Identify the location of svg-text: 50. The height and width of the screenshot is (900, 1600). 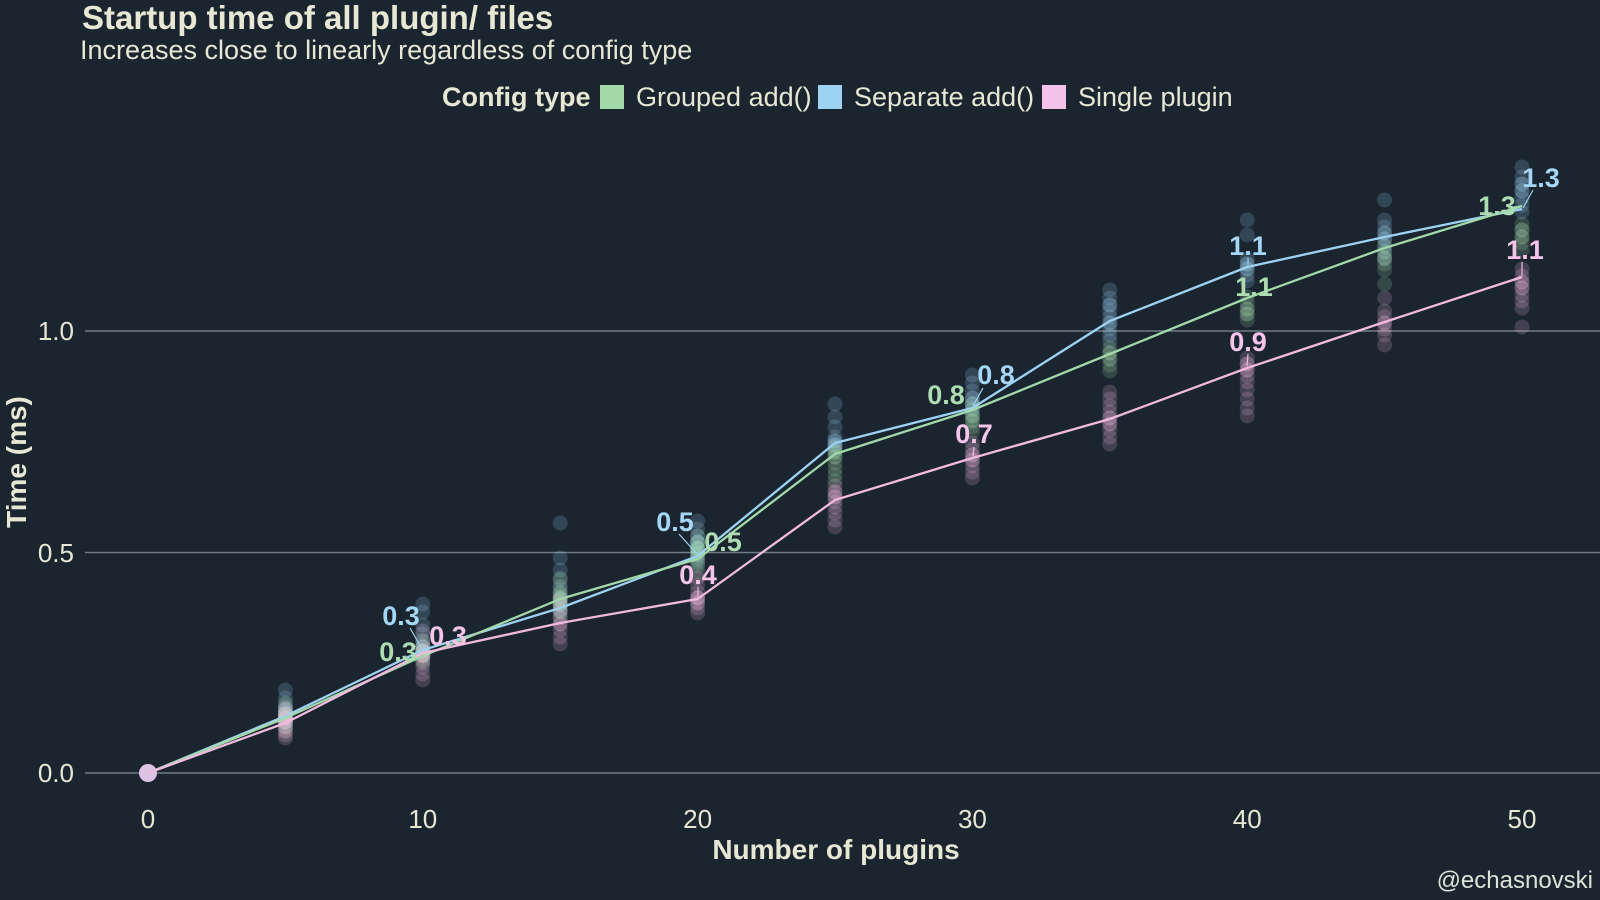
(1522, 819).